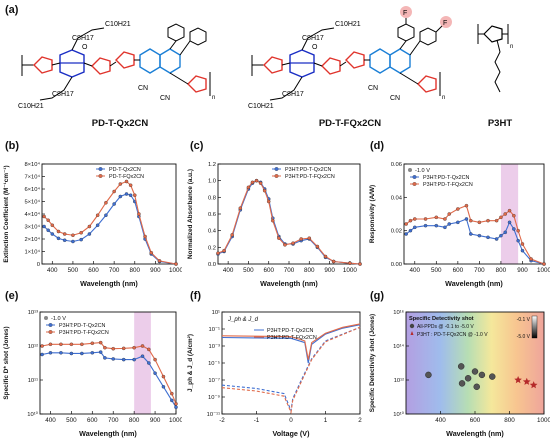 The height and width of the screenshot is (440, 550). Describe the element at coordinates (32, 252) in the screenshot. I see `y-tick-label: 1×10⁴` at that location.